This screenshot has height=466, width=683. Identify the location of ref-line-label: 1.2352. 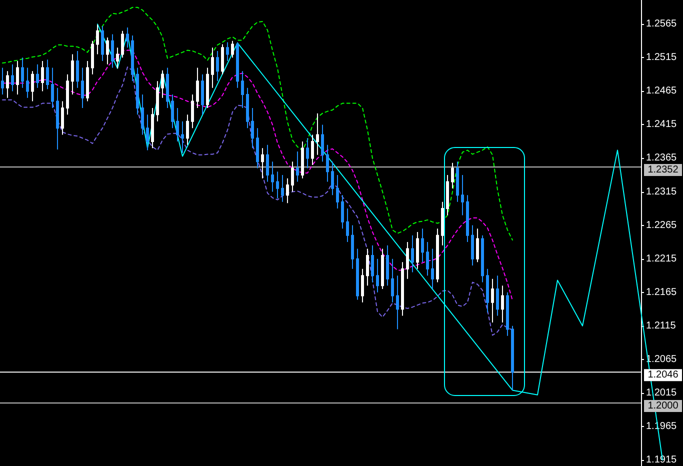
(663, 170).